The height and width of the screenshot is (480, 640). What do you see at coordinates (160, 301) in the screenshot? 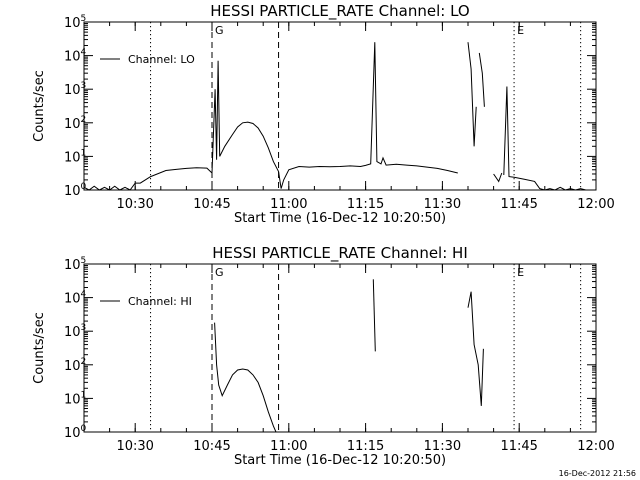
I see `legend-label: Channel: HI` at bounding box center [160, 301].